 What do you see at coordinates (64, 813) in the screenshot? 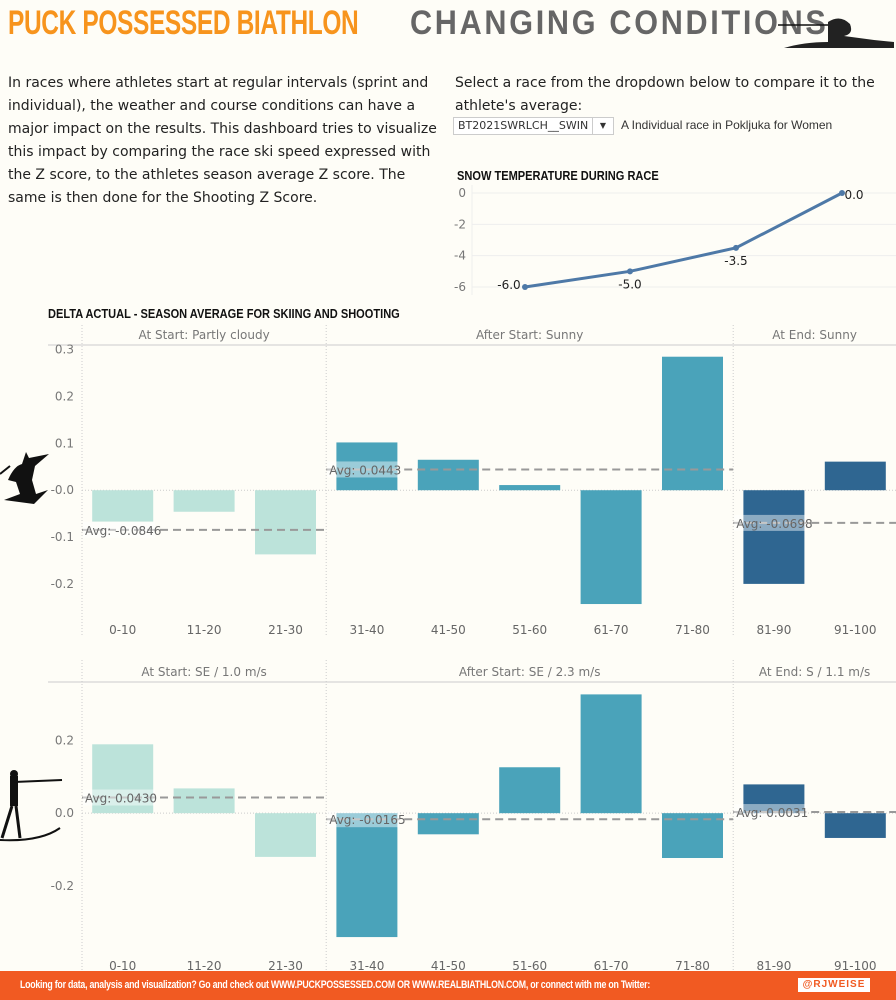
I see `y-tick-label: 0.0` at bounding box center [64, 813].